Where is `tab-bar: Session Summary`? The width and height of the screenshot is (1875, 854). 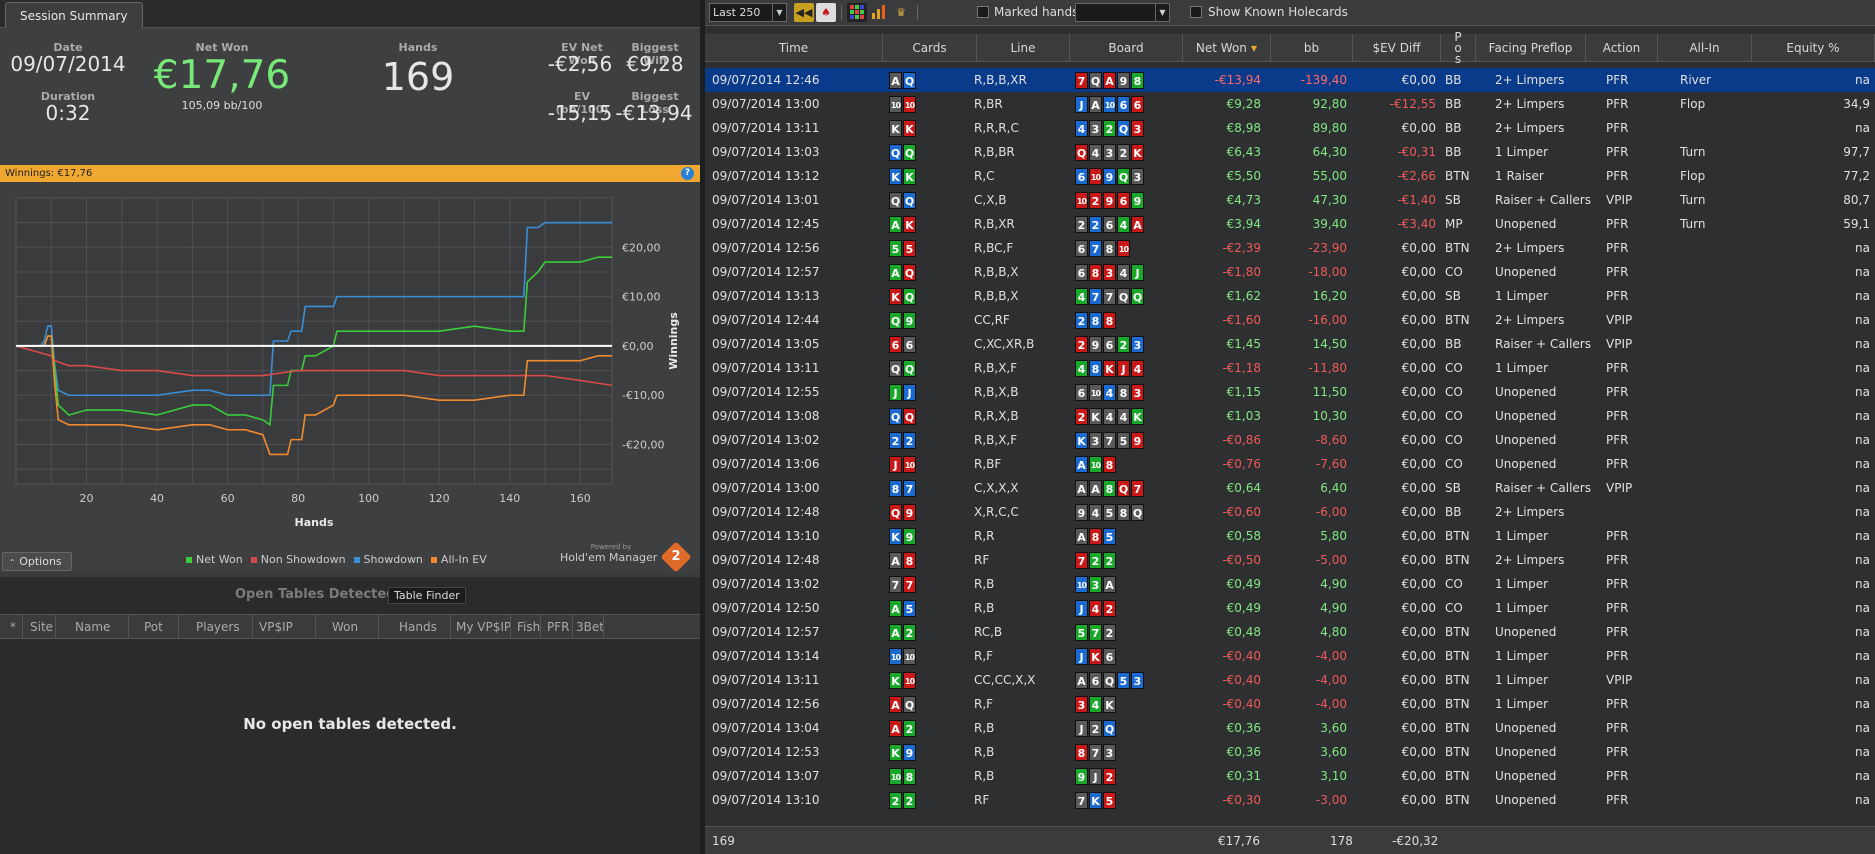 tab-bar: Session Summary is located at coordinates (350, 14).